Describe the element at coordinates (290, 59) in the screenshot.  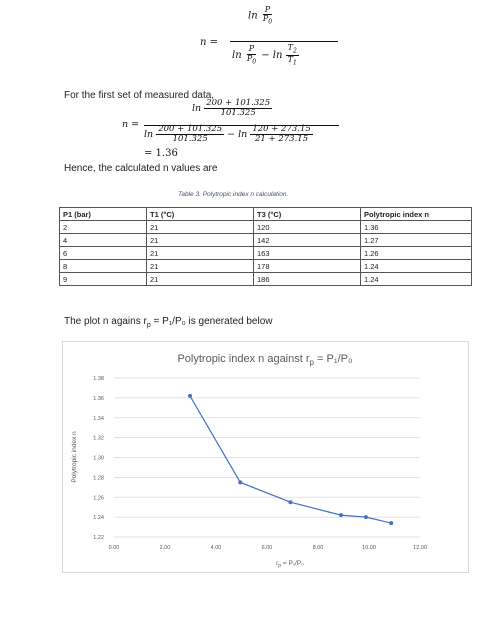
I see `t1-symbol: T` at that location.